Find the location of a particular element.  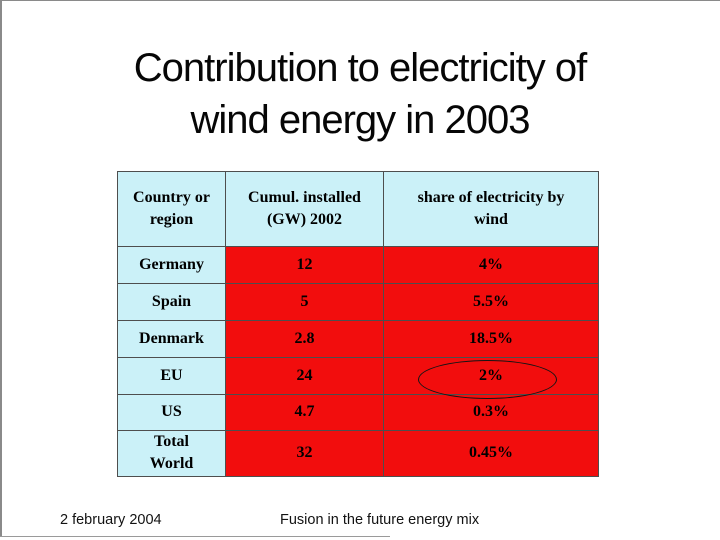

table-row-germany: Germany 12 4% is located at coordinates (358, 265).